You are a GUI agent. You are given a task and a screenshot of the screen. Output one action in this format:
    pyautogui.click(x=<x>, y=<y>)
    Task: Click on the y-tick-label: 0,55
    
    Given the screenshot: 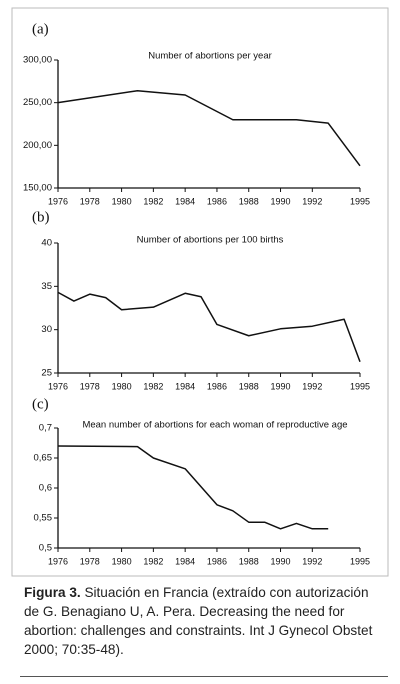 What is the action you would take?
    pyautogui.click(x=43, y=518)
    